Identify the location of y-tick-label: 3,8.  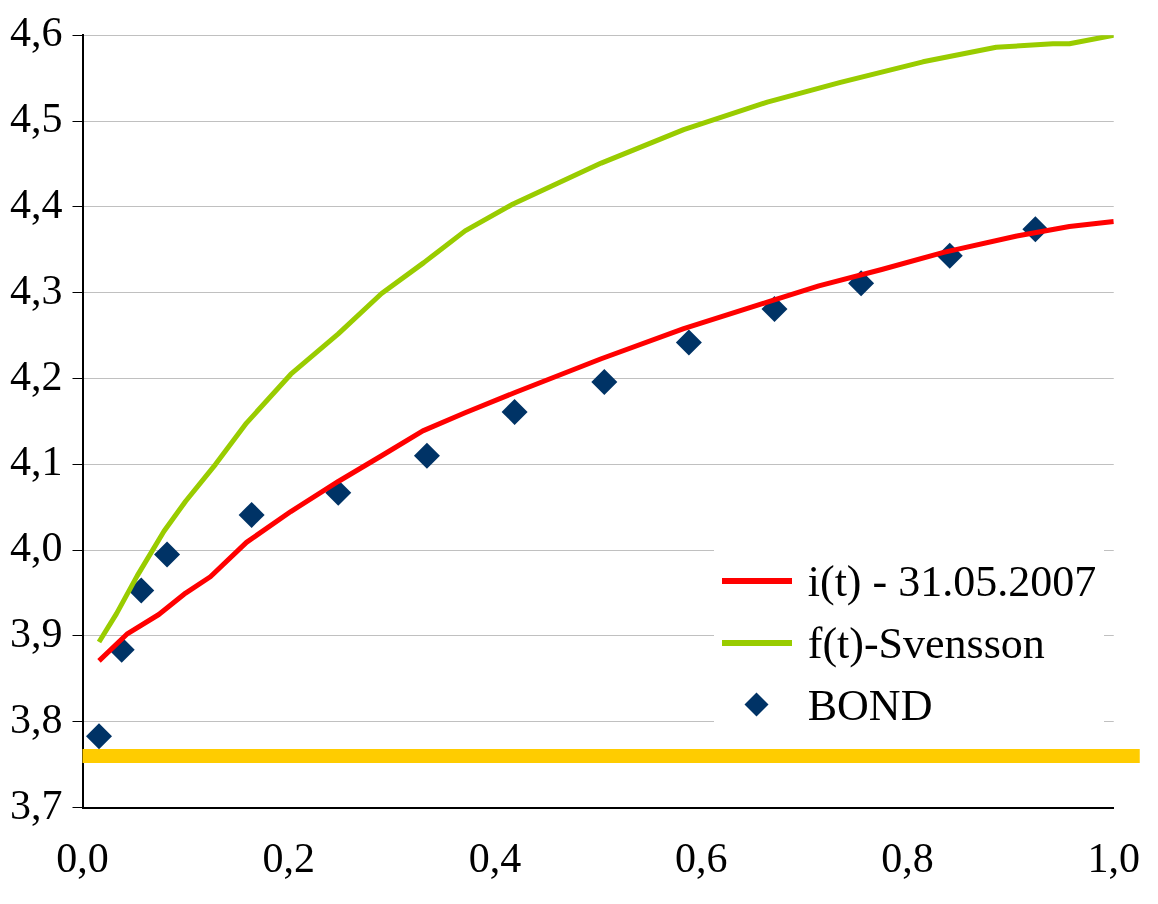
(36, 718).